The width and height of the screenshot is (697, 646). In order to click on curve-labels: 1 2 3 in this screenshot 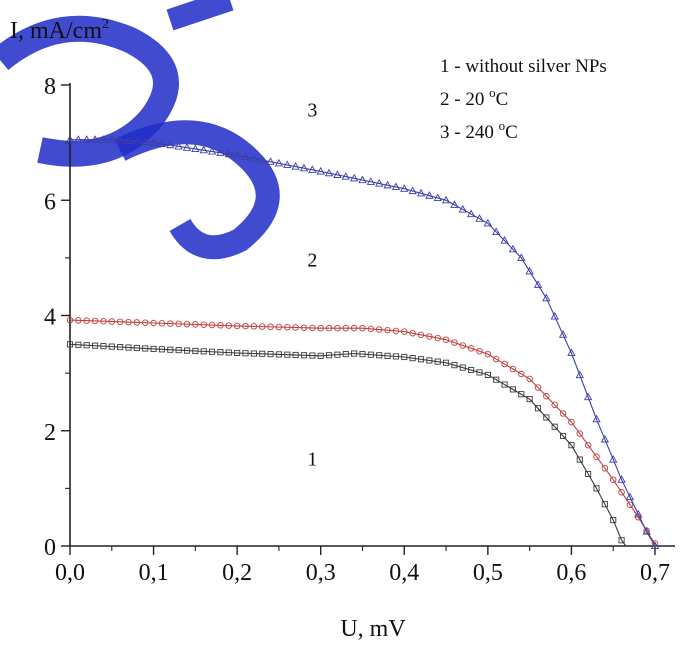, I will do `click(312, 285)`.